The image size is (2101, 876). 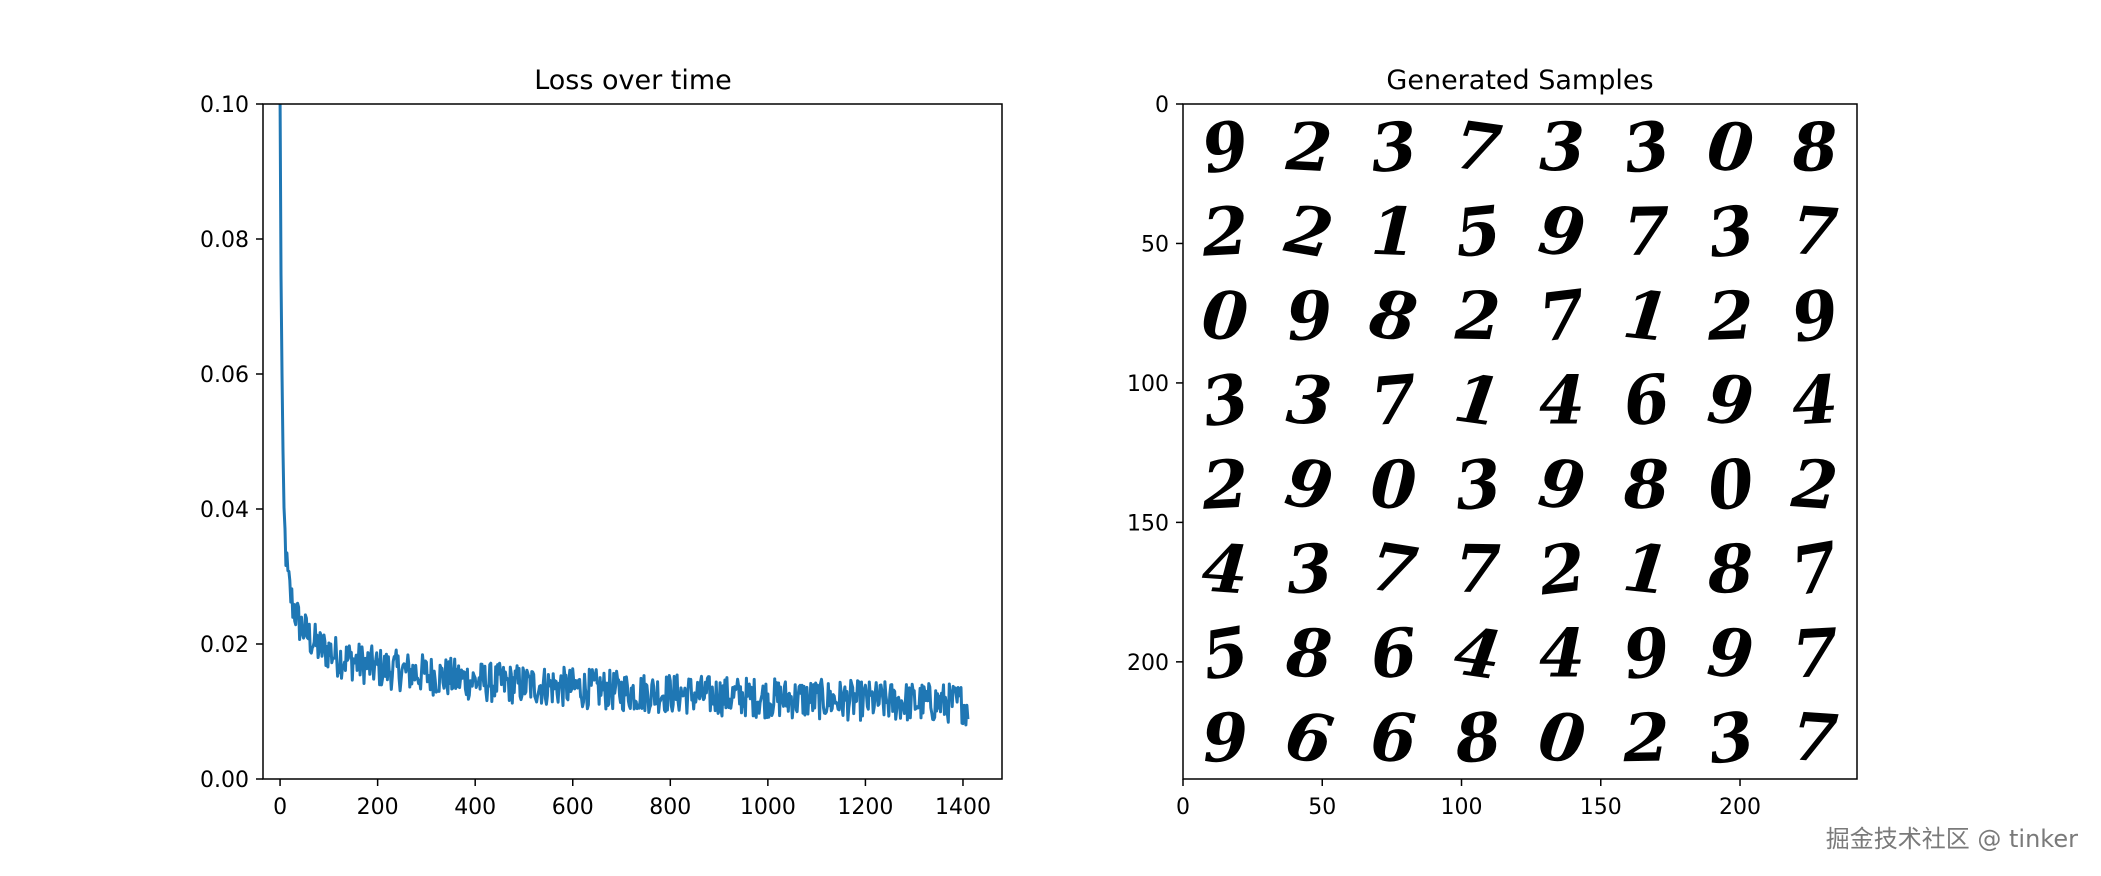 I want to click on samples-x-axis: 0 50 100 150 200, so click(x=1468, y=799).